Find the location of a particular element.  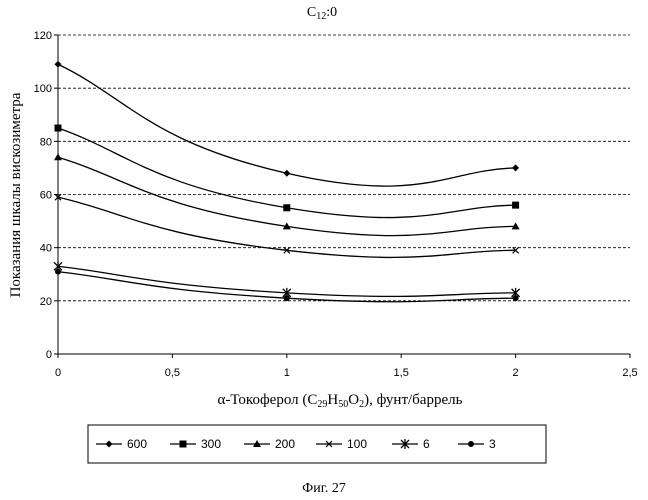

y-tick-label: 60 is located at coordinates (46, 196).